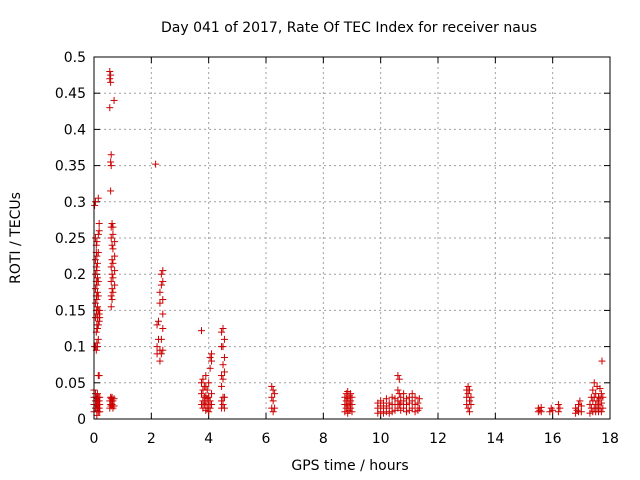  Describe the element at coordinates (75, 275) in the screenshot. I see `y-tick-label: 0.2` at that location.